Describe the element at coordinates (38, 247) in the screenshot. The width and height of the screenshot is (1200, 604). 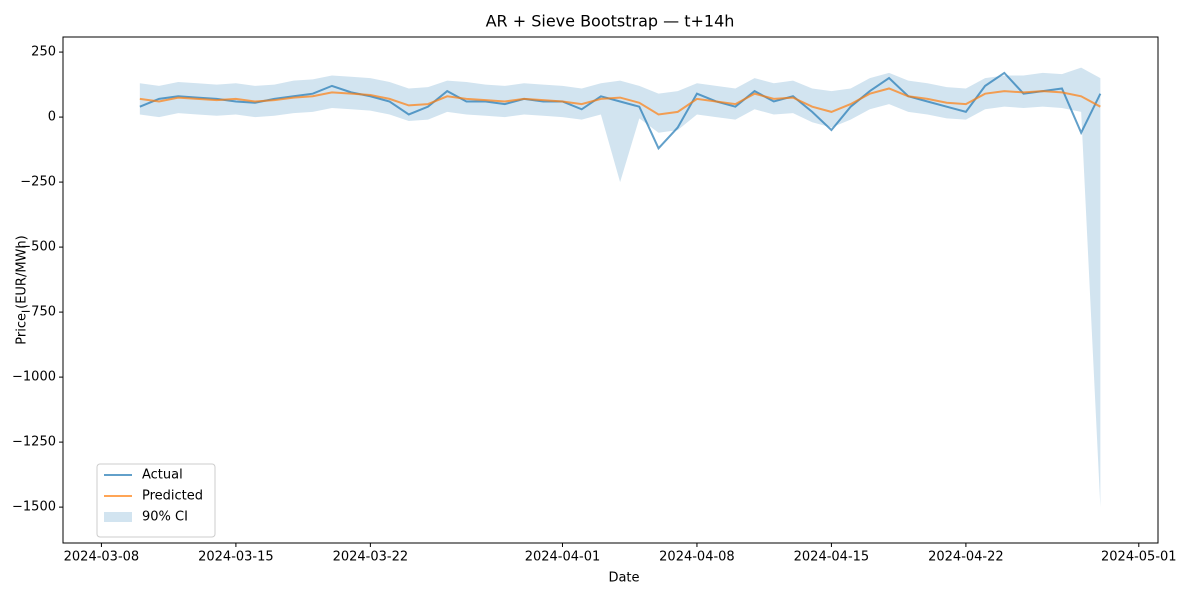
I see `y-tick-label: −500` at that location.